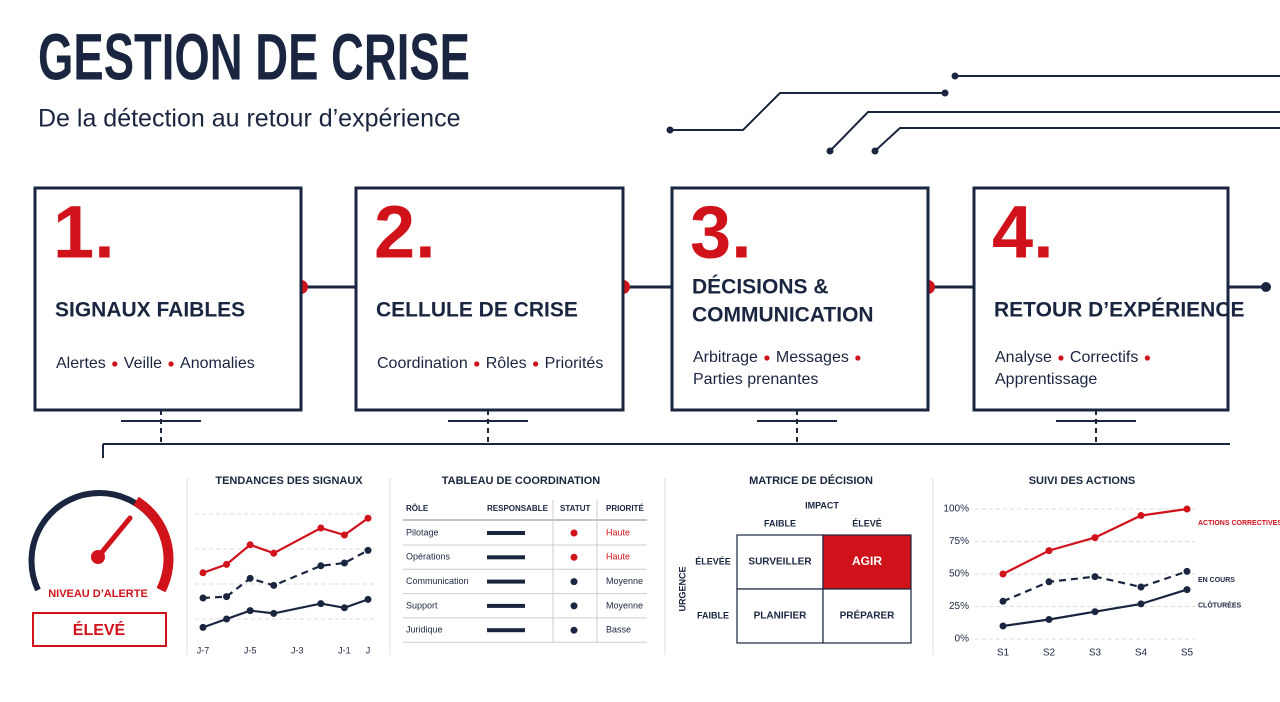  What do you see at coordinates (666, 434) in the screenshot?
I see `branch-lines` at bounding box center [666, 434].